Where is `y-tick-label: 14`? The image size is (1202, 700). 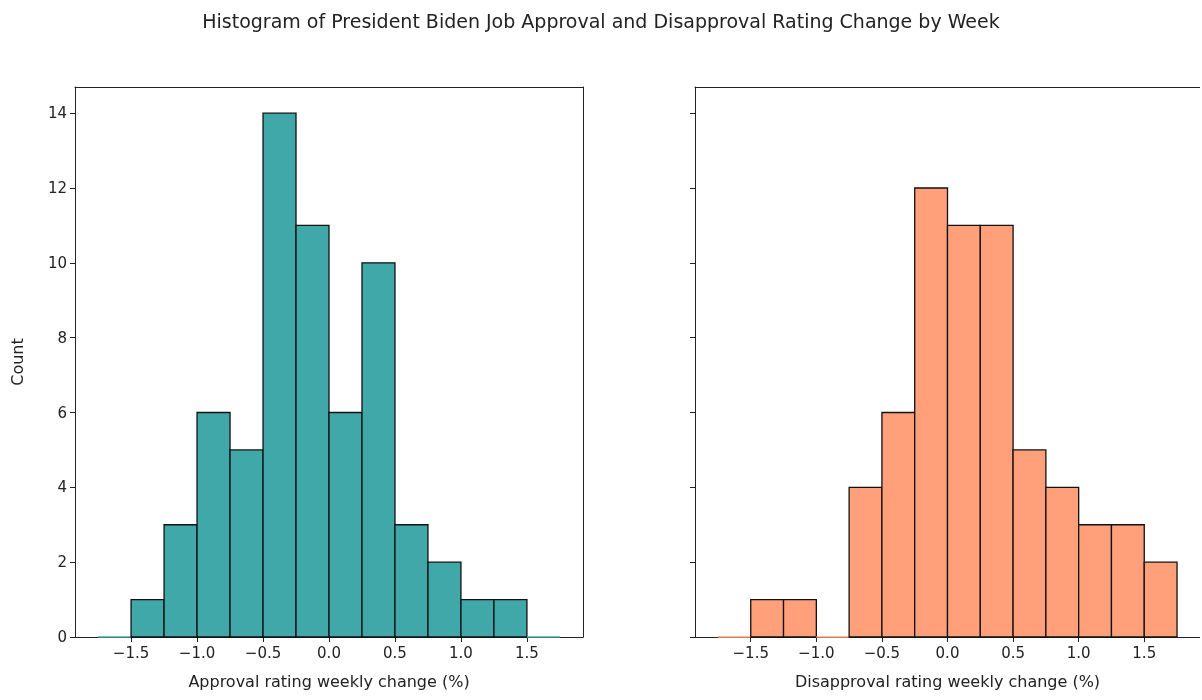 y-tick-label: 14 is located at coordinates (57, 113).